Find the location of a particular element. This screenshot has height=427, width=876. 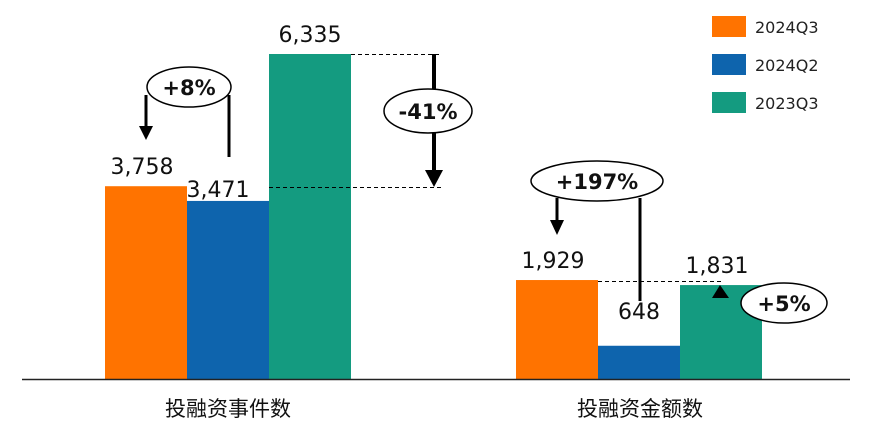

value-label-2024q2-1: 648 is located at coordinates (639, 312).